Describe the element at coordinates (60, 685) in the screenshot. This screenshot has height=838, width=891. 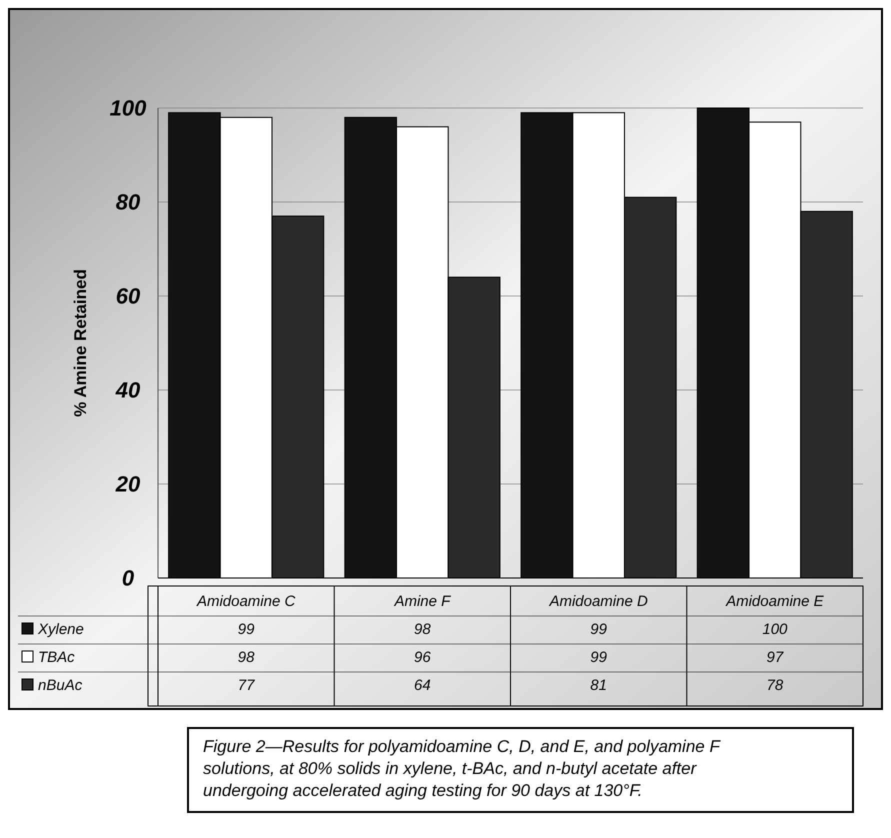
I see `legend-label: nBuAc` at that location.